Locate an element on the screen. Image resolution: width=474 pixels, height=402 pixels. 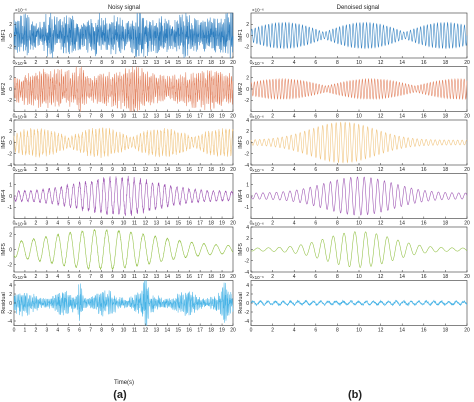
y-tick-label: 1 is located at coordinates (10, 186).